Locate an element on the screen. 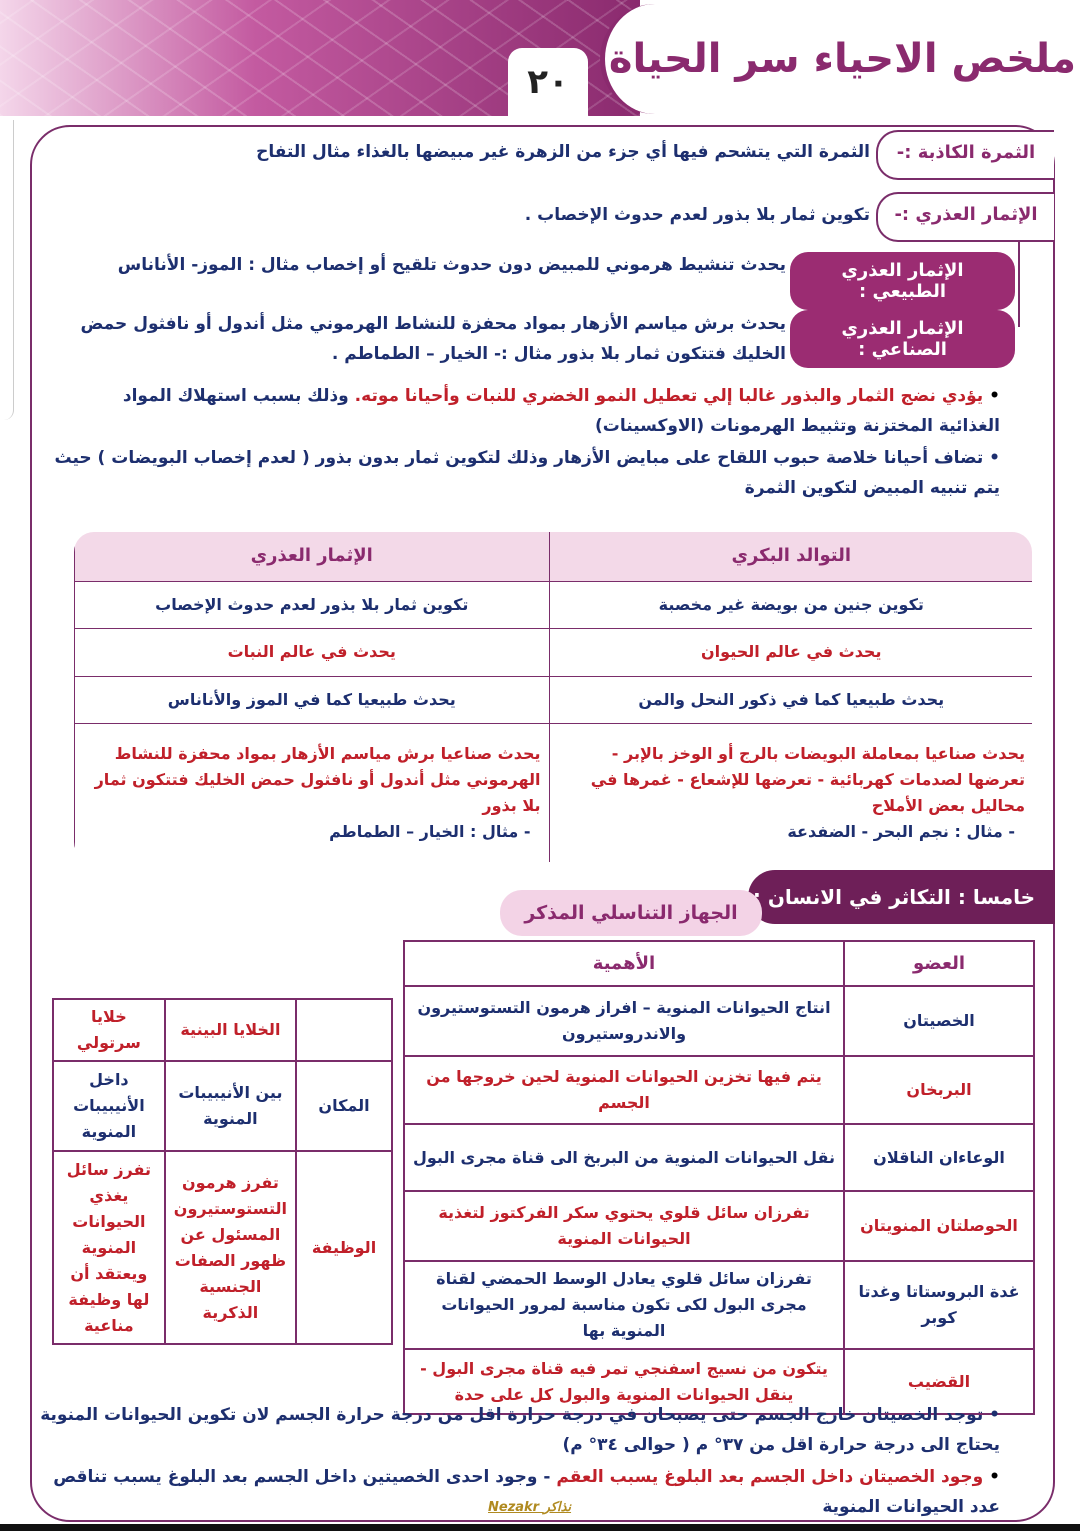 This screenshot has height=1531, width=1080. header-parthenocarpy: الإثمار العذري is located at coordinates (312, 557).